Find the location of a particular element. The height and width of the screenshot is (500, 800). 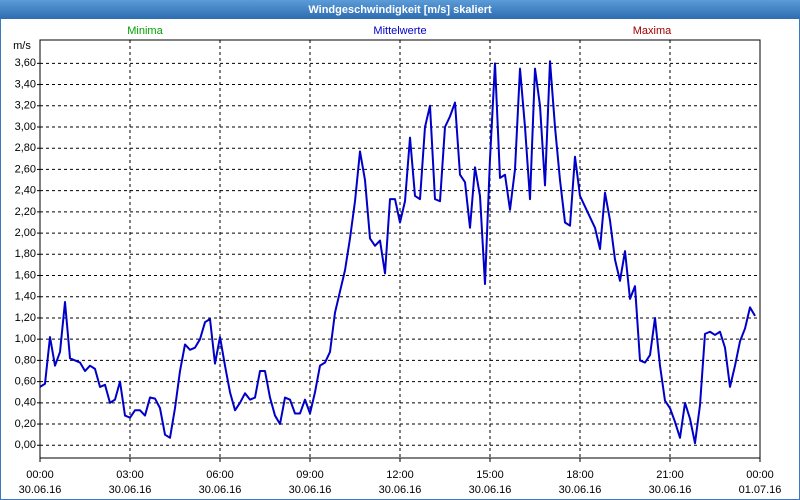

y-tick-label: 1,40 is located at coordinates (25, 297).